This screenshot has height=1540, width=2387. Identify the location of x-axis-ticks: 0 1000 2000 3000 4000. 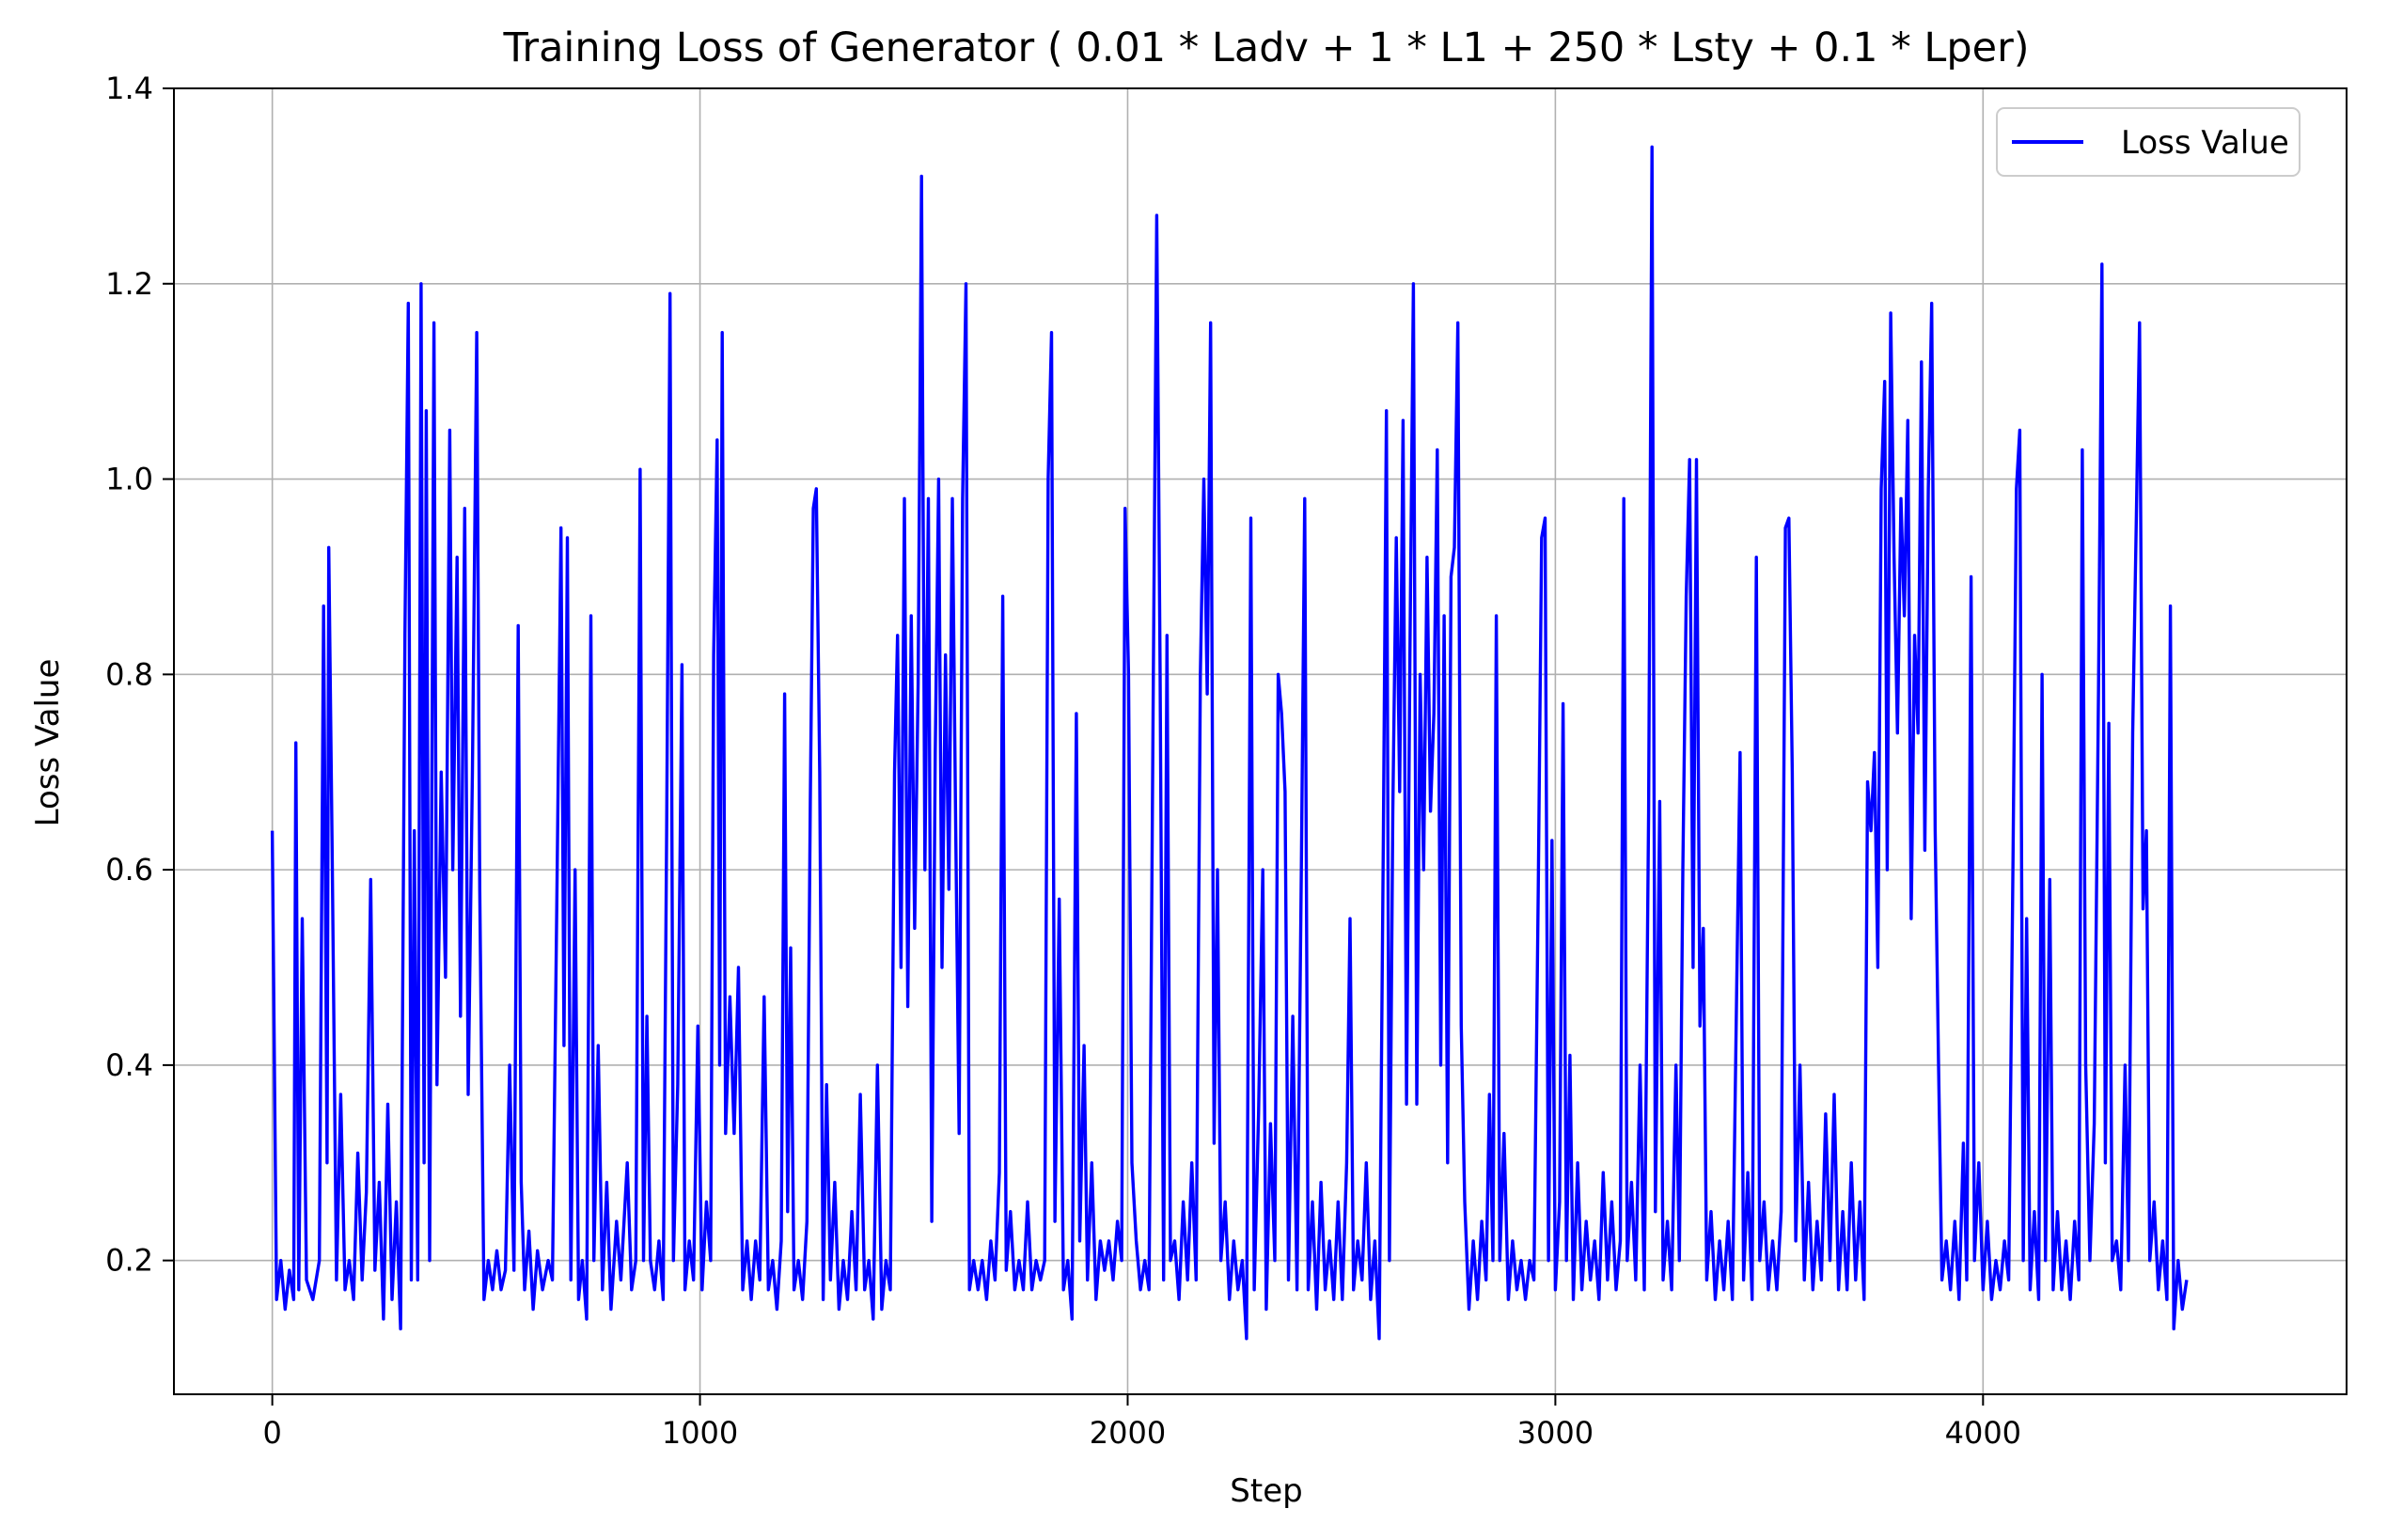
(1141, 1423).